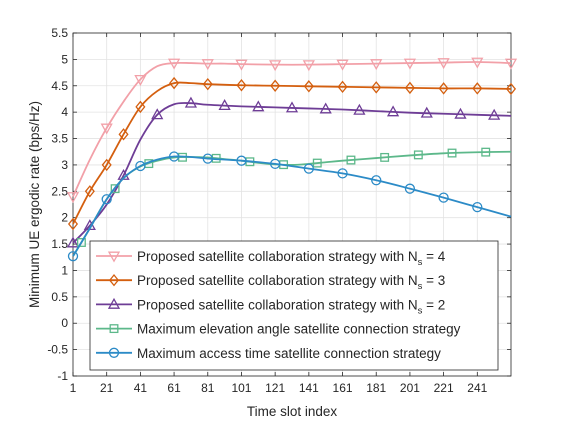  What do you see at coordinates (59, 33) in the screenshot?
I see `y-tick-label: 5.5` at bounding box center [59, 33].